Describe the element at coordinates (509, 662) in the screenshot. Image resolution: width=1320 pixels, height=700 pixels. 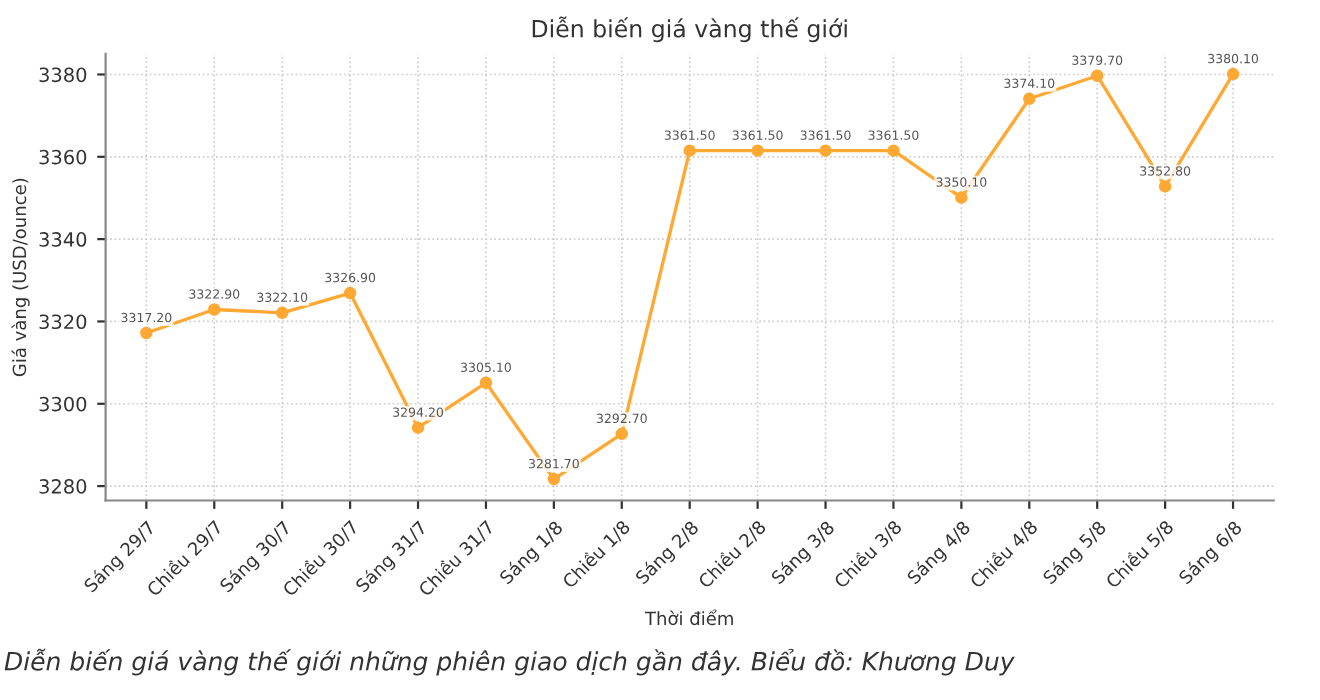
I see `text: Diễn biến giá vàng thế giới những phiên giao dịch gần đây. Biểu đồ: Khương Duy` at that location.